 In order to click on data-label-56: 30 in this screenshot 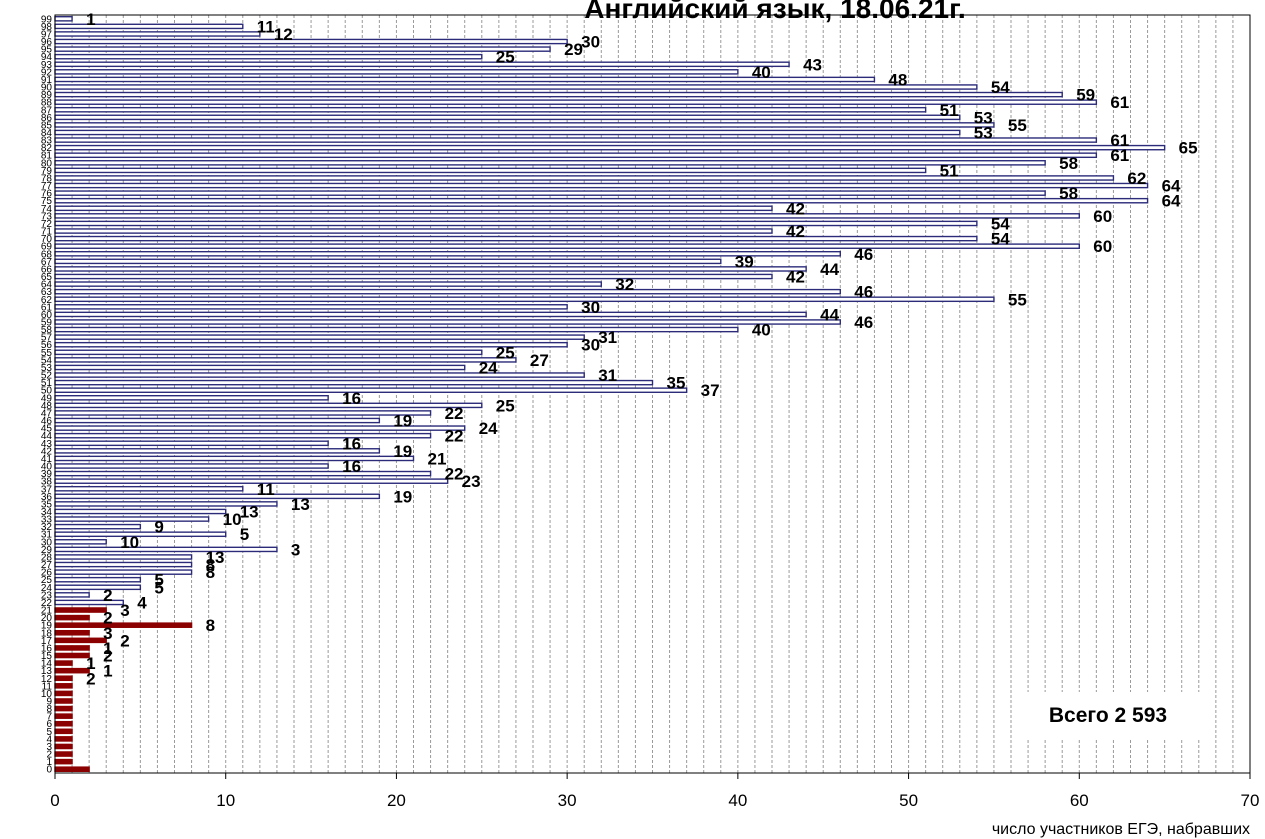, I will do `click(590, 345)`.